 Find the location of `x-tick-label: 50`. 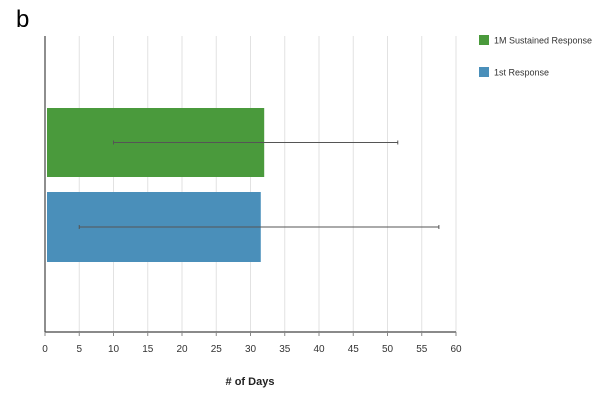

x-tick-label: 50 is located at coordinates (388, 349).